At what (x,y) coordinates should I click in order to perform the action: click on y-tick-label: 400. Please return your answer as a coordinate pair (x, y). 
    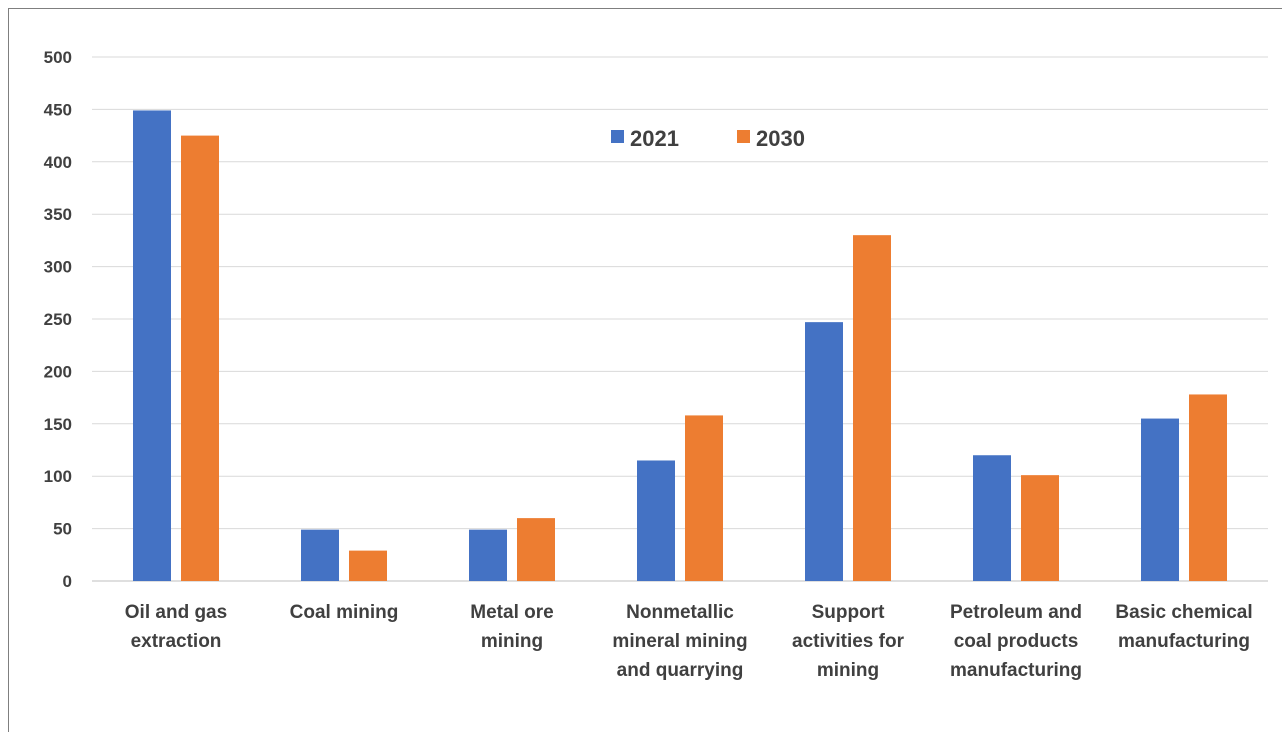
    Looking at the image, I should click on (58, 162).